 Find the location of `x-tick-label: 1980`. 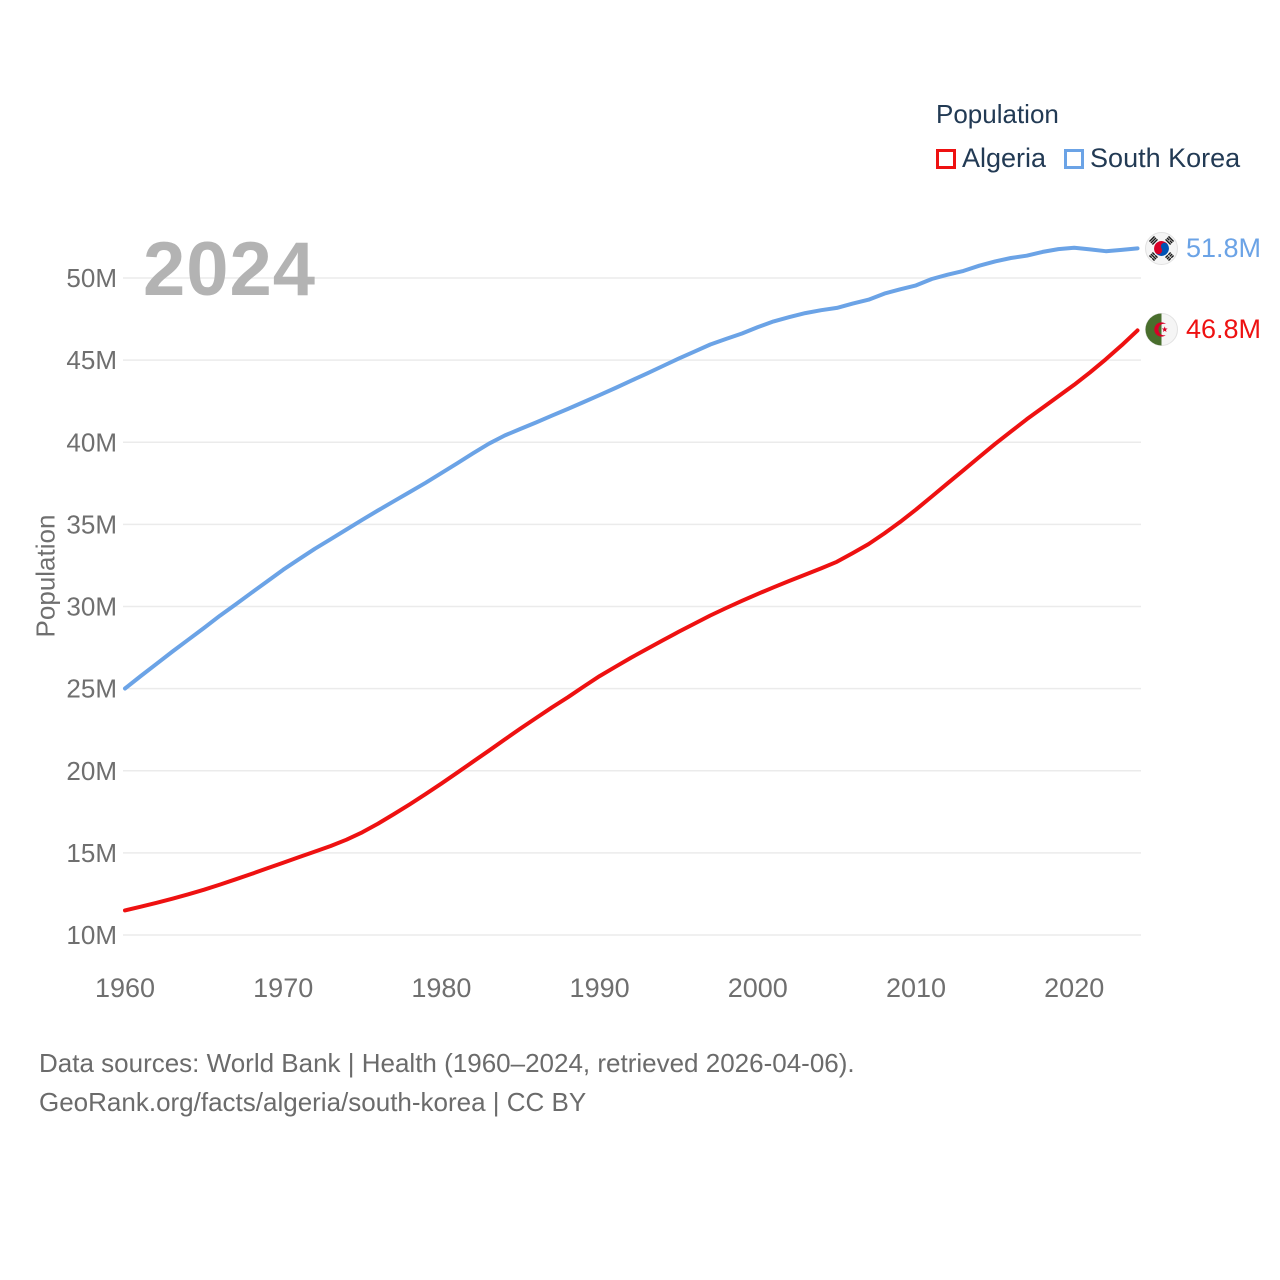

x-tick-label: 1980 is located at coordinates (441, 988).